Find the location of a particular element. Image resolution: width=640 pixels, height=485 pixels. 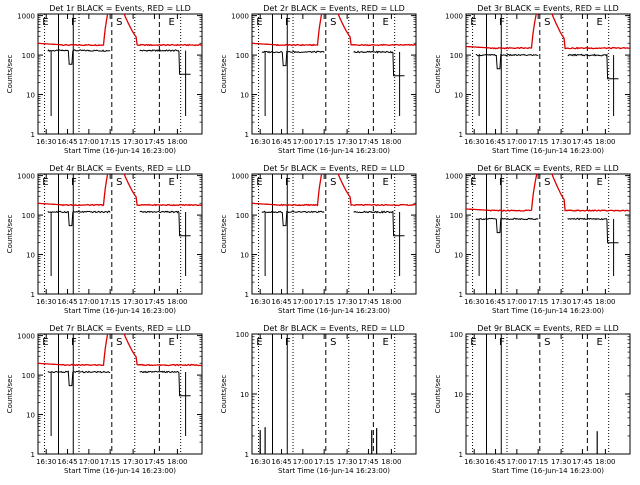

panel-title: Det 4r BLACK = Events, RED = LLD is located at coordinates (120, 168).